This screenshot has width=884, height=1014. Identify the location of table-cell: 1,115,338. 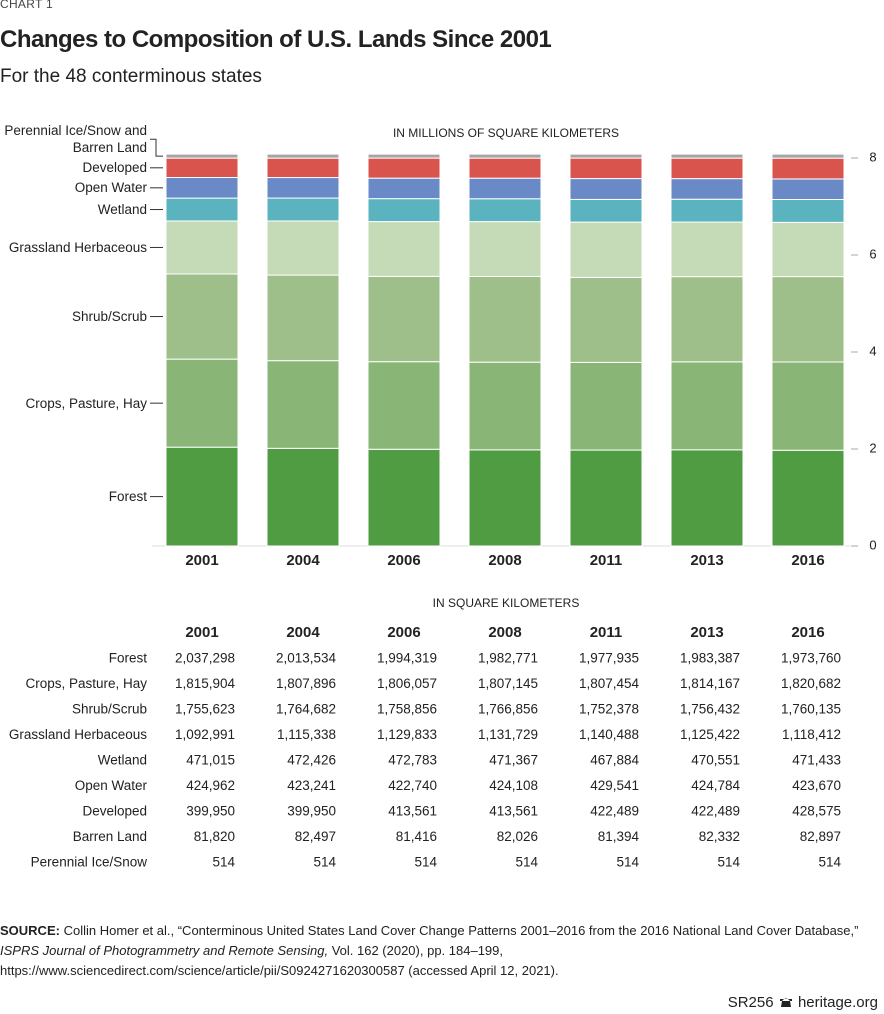
(306, 734).